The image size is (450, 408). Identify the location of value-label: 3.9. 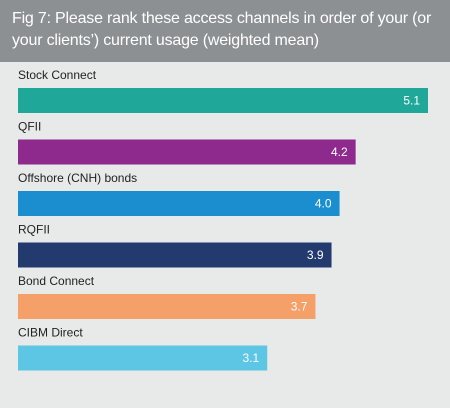
(315, 255).